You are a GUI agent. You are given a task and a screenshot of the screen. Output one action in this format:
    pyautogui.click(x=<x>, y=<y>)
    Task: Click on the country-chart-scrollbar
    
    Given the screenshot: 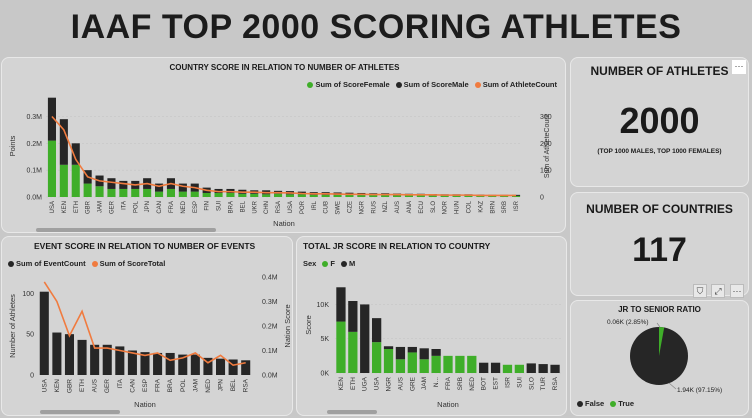 What is the action you would take?
    pyautogui.click(x=126, y=230)
    